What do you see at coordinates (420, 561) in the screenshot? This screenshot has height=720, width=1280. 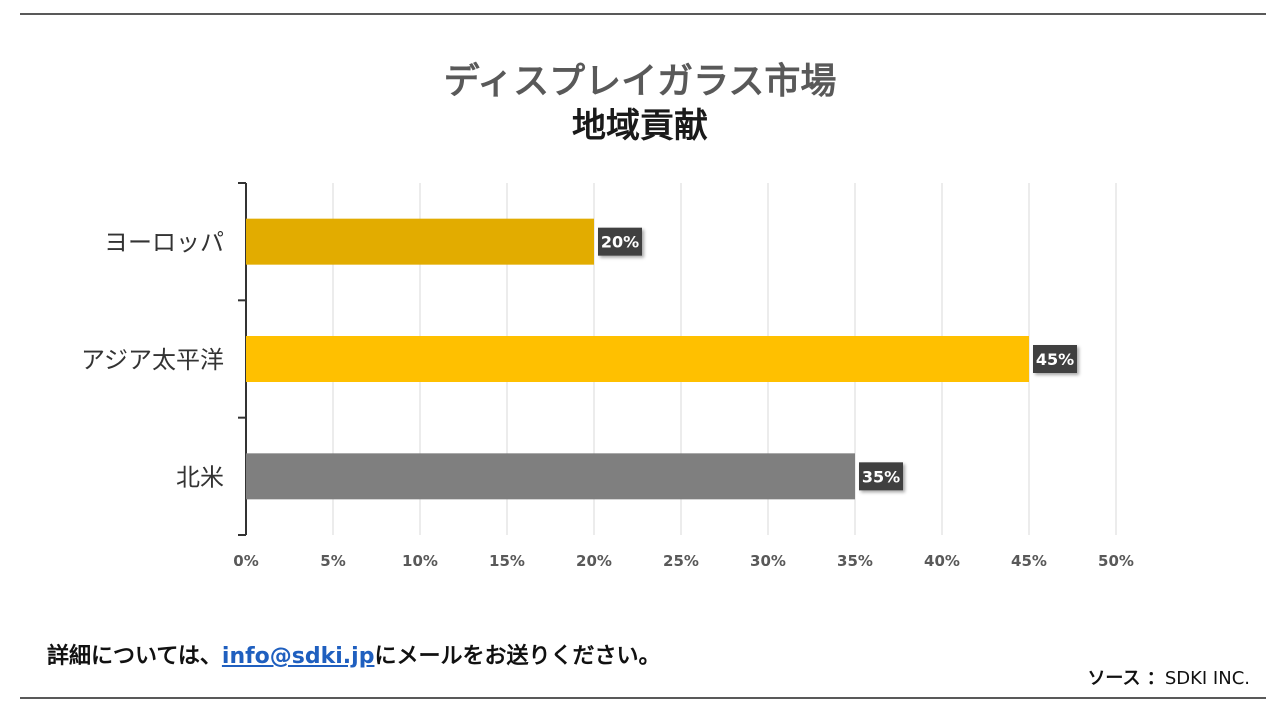 I see `x-tick-label: 10%` at bounding box center [420, 561].